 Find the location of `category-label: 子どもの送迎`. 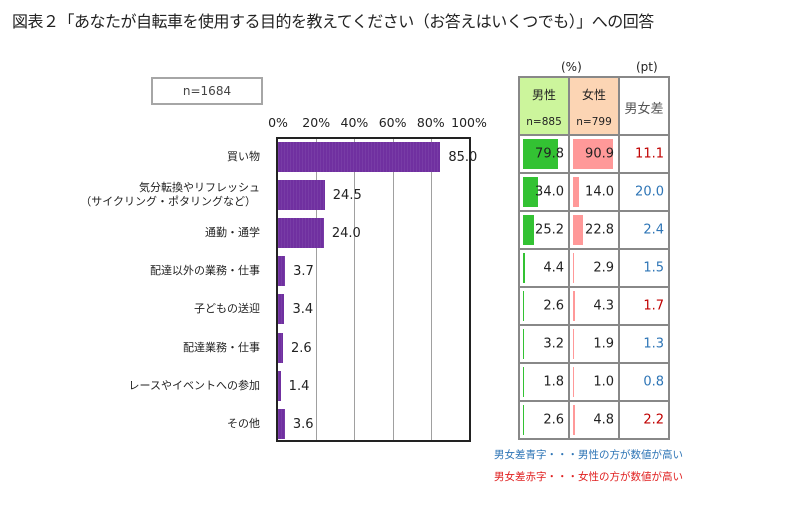

category-label: 子どもの送迎 is located at coordinates (227, 309).